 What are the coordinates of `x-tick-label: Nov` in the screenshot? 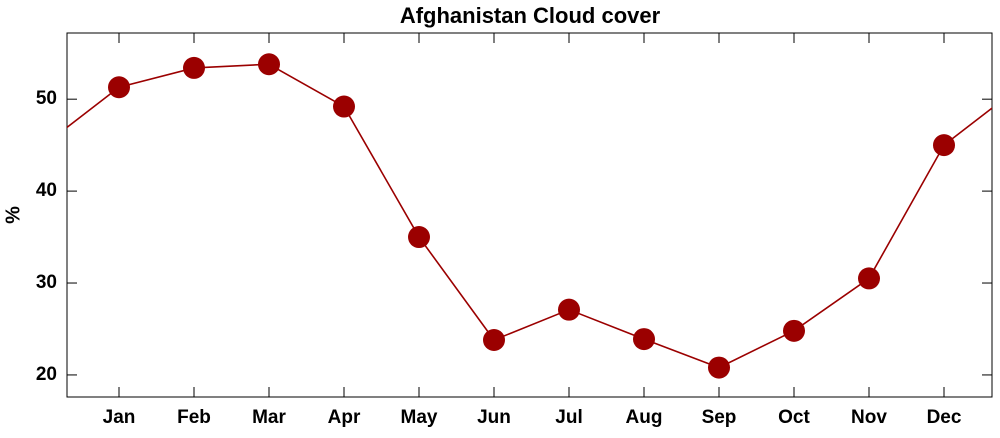 It's located at (869, 417).